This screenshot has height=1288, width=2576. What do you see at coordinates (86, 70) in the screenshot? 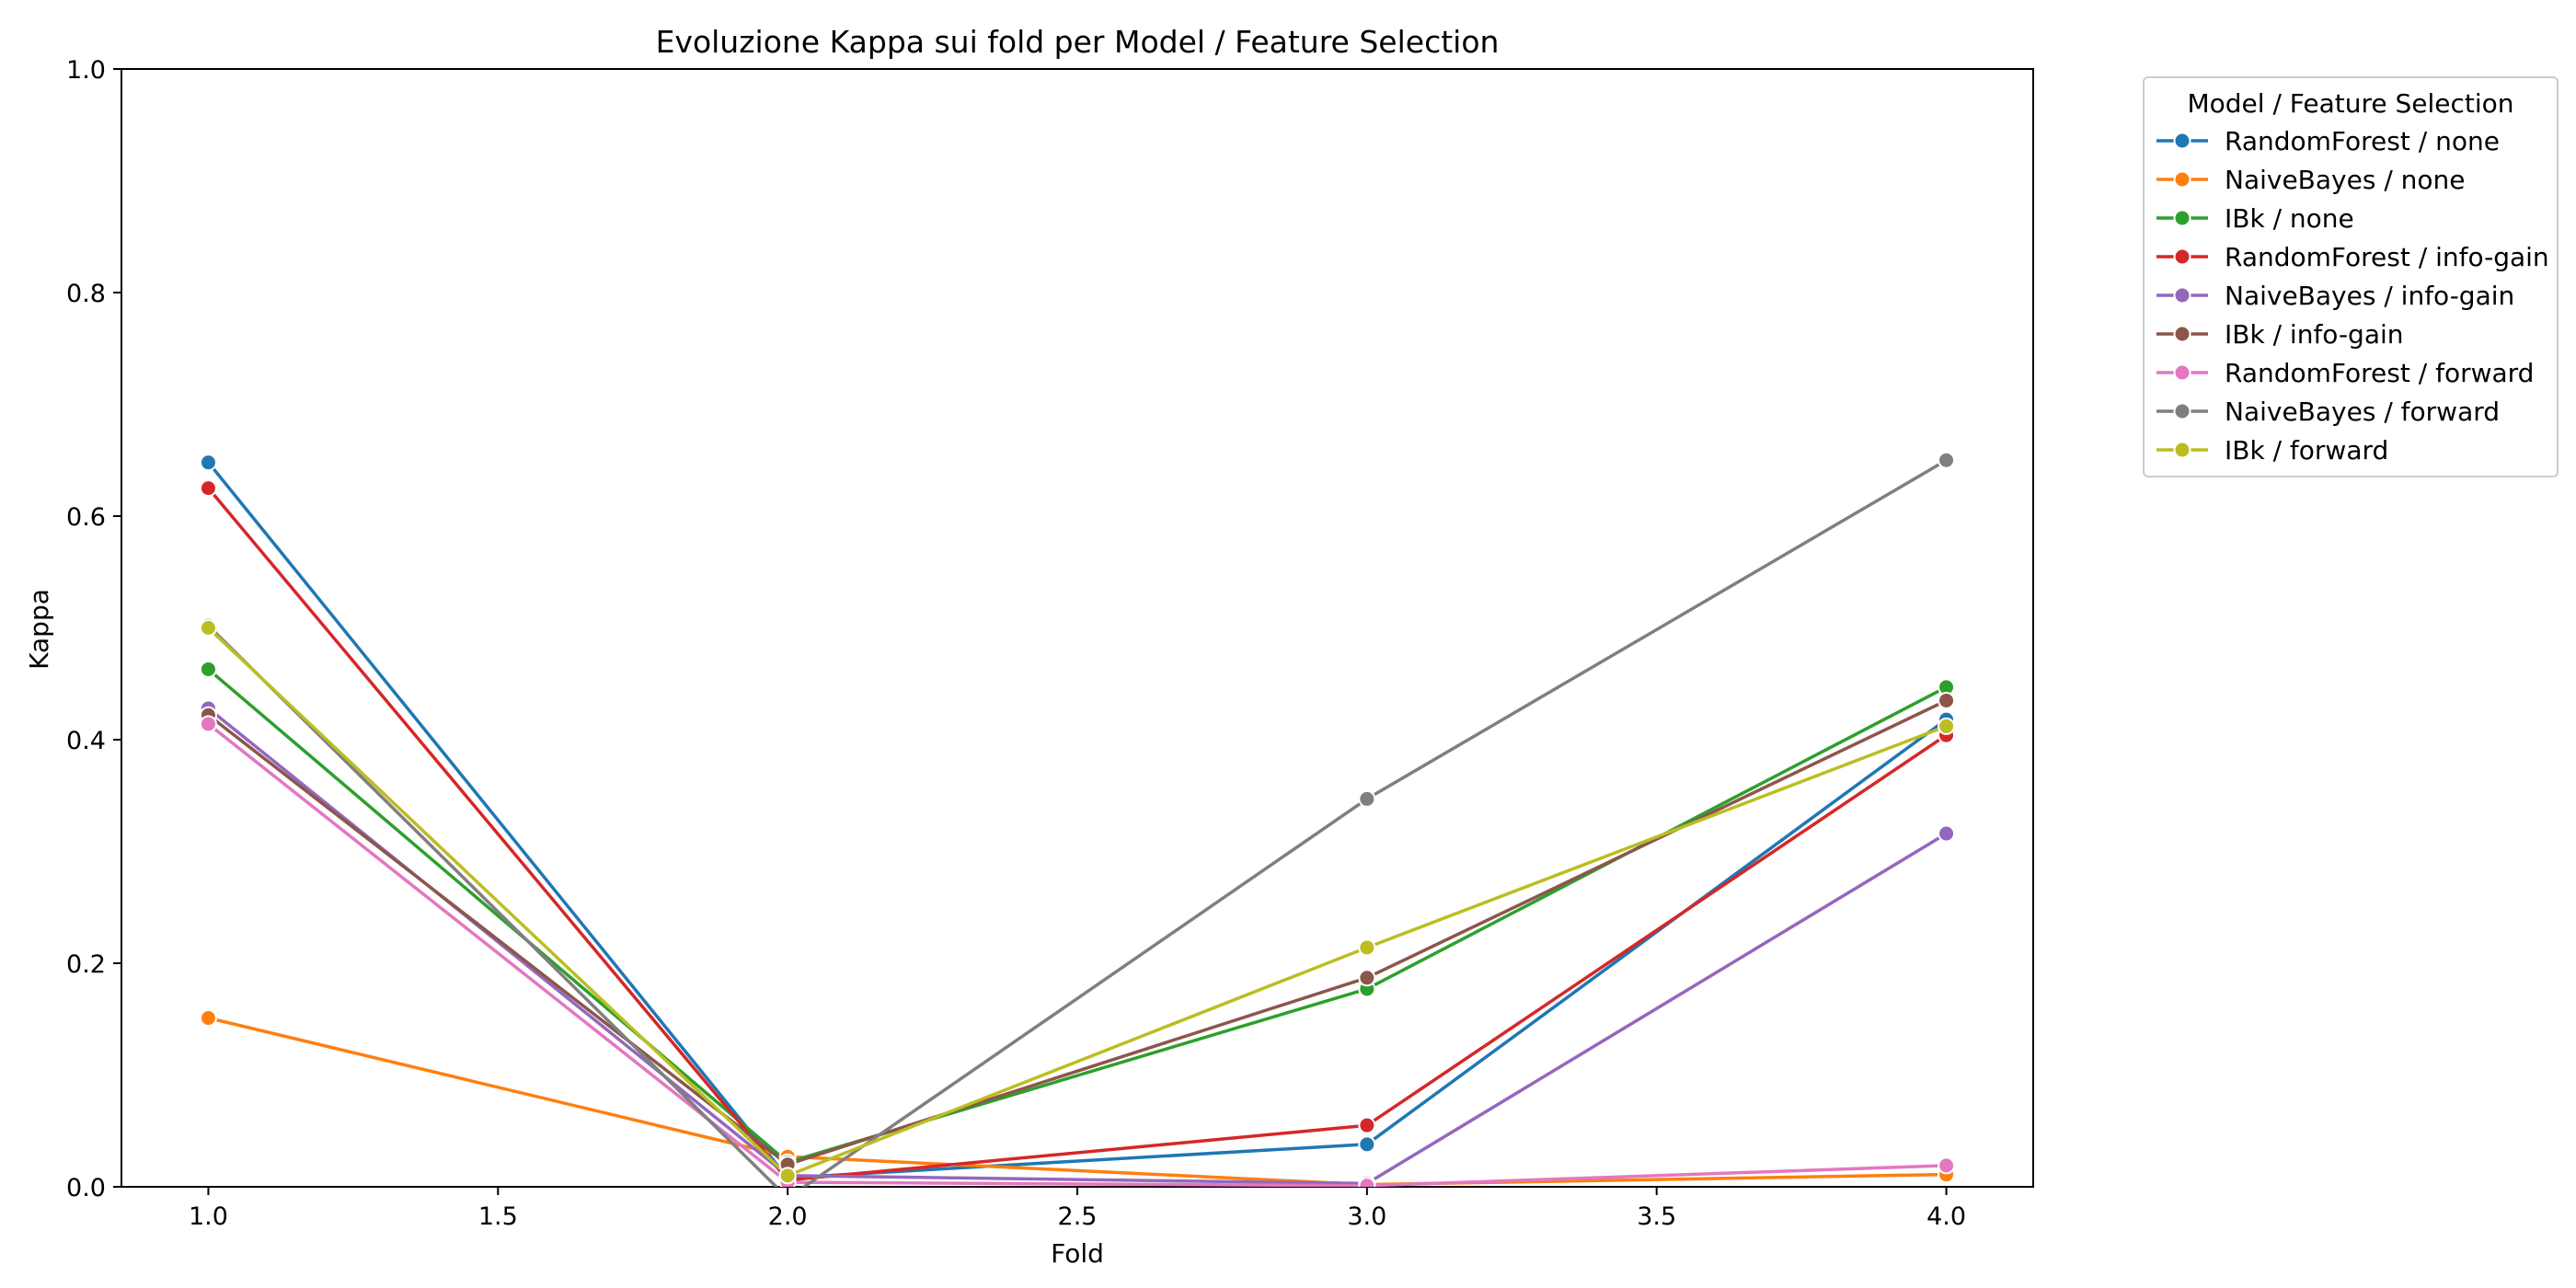
I see `y-tick-label: 1.0` at bounding box center [86, 70].